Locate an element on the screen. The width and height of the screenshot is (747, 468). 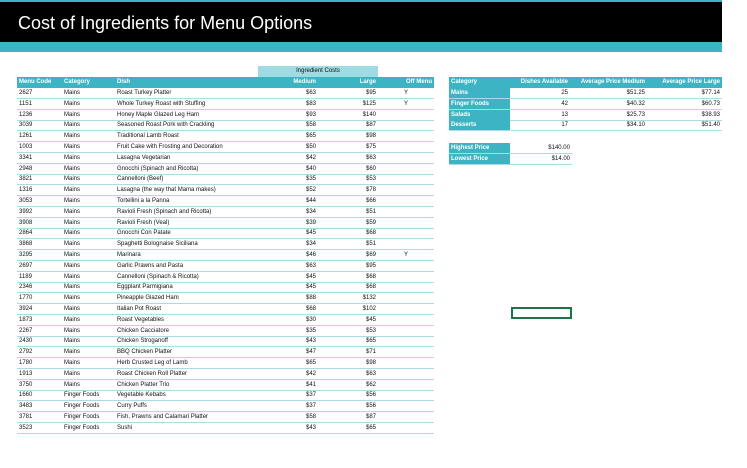
table-cell: 3295 is located at coordinates (39, 255).